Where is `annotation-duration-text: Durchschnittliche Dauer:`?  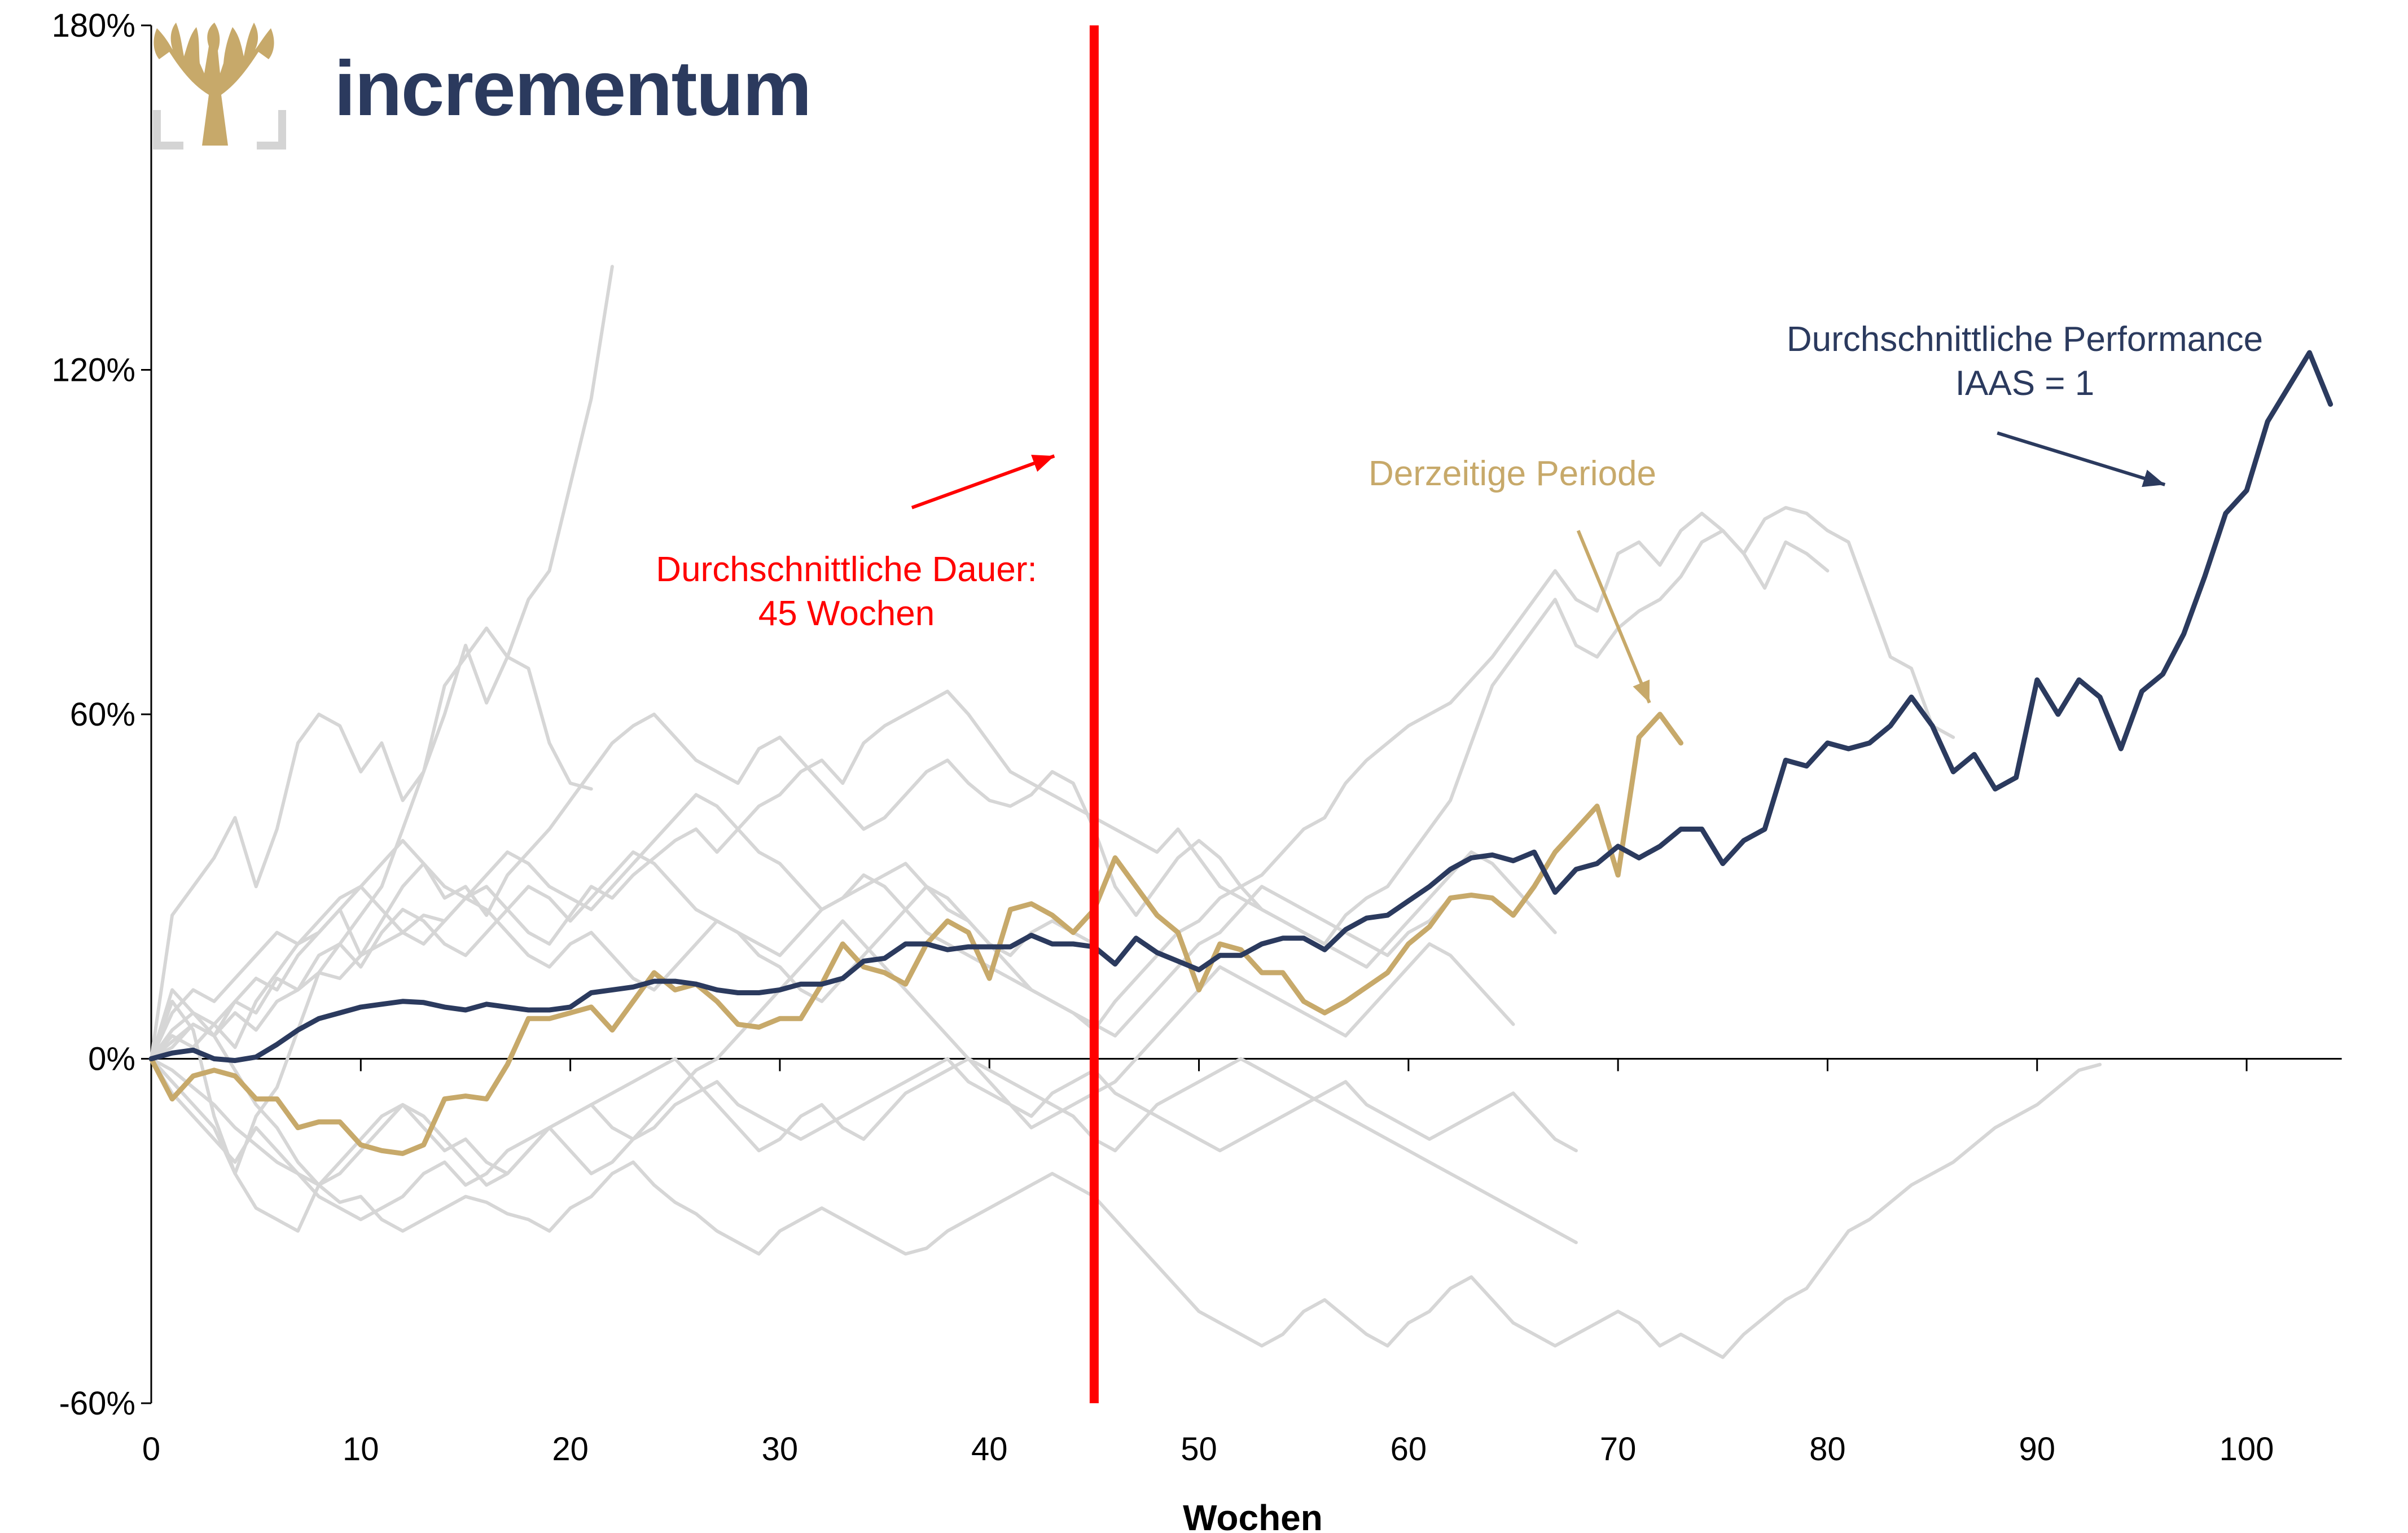
annotation-duration-text: Durchschnittliche Dauer: is located at coordinates (847, 569).